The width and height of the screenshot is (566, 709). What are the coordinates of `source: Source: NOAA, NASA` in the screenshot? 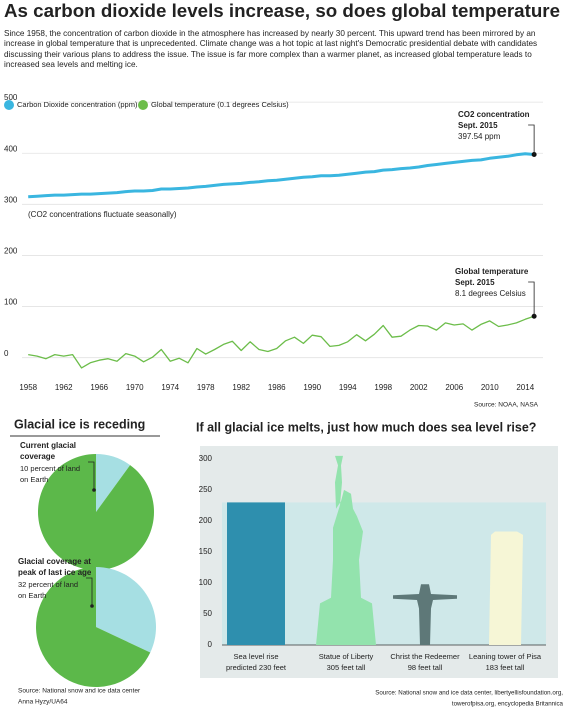 It's located at (506, 405).